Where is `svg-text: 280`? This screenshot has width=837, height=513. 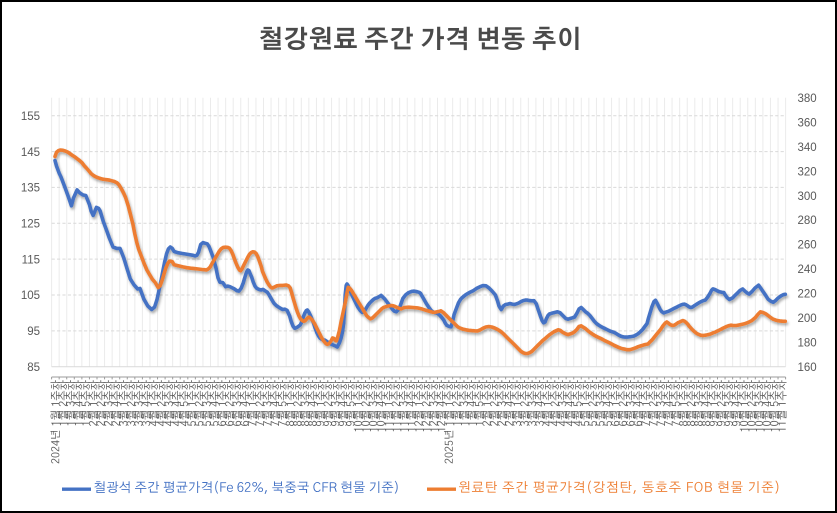 svg-text: 280 is located at coordinates (807, 221).